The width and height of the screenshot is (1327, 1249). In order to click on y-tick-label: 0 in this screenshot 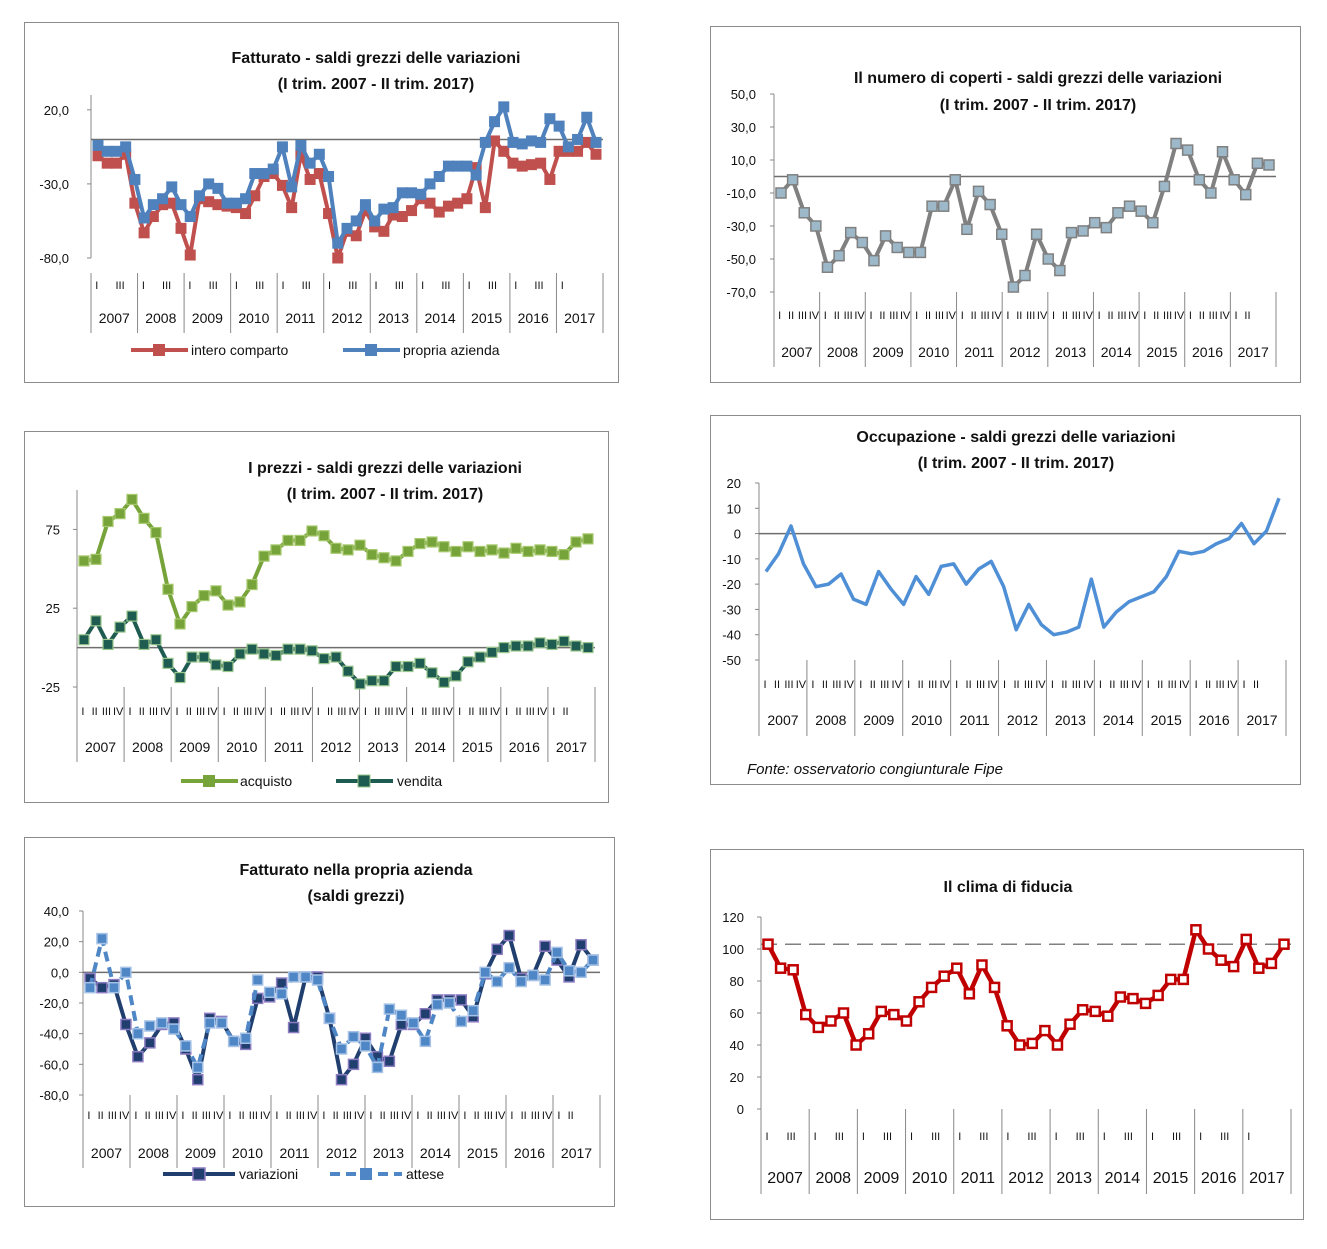, I will do `click(737, 534)`.